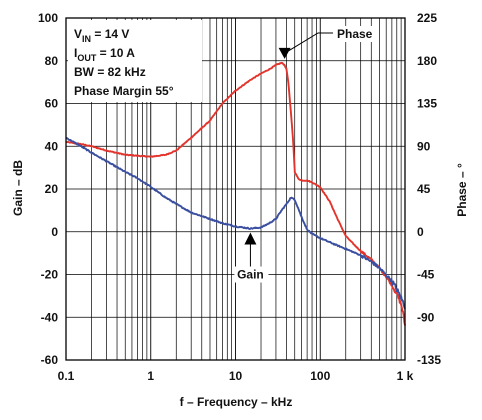 This screenshot has width=482, height=420. What do you see at coordinates (48, 18) in the screenshot?
I see `y-left-tick-label: 100` at bounding box center [48, 18].